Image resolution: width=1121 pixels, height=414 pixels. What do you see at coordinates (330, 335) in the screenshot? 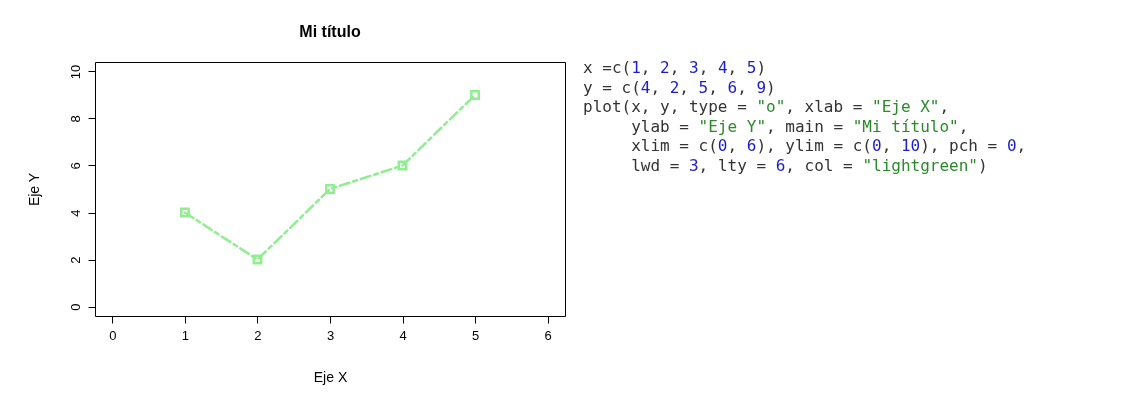
I see `x-tick-label: 3` at bounding box center [330, 335].